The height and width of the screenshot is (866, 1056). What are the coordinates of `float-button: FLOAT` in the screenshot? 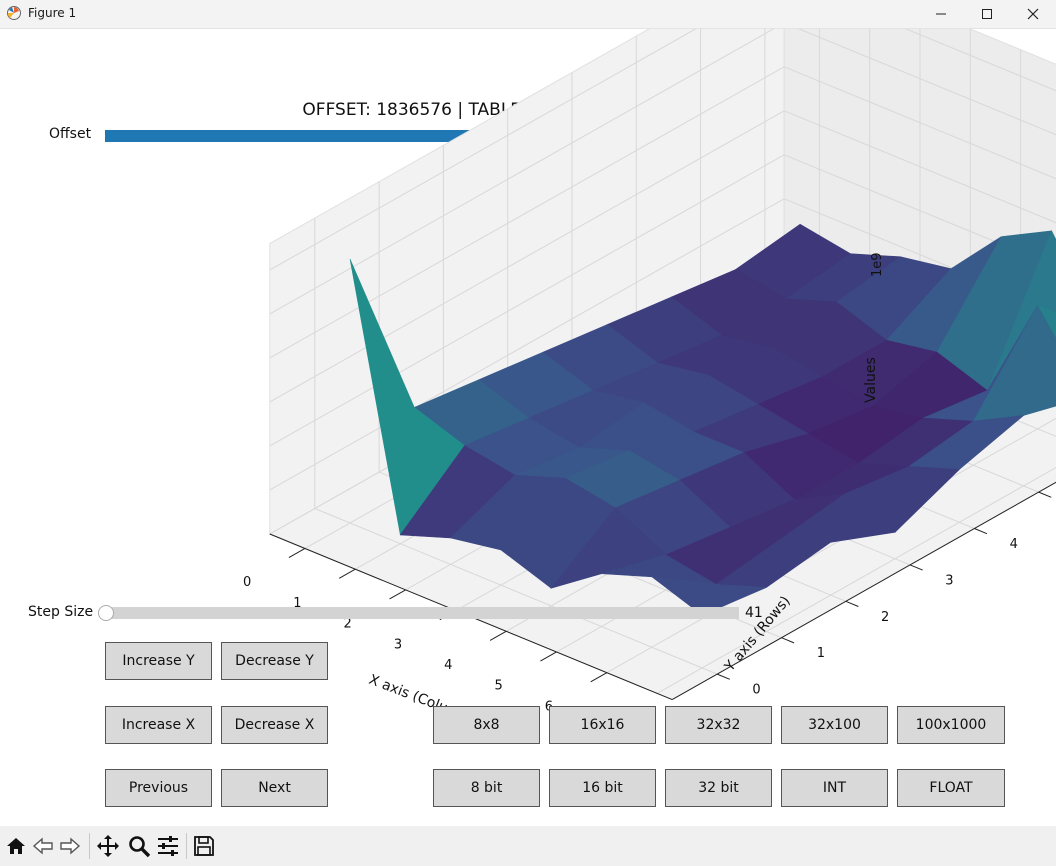 It's located at (951, 788).